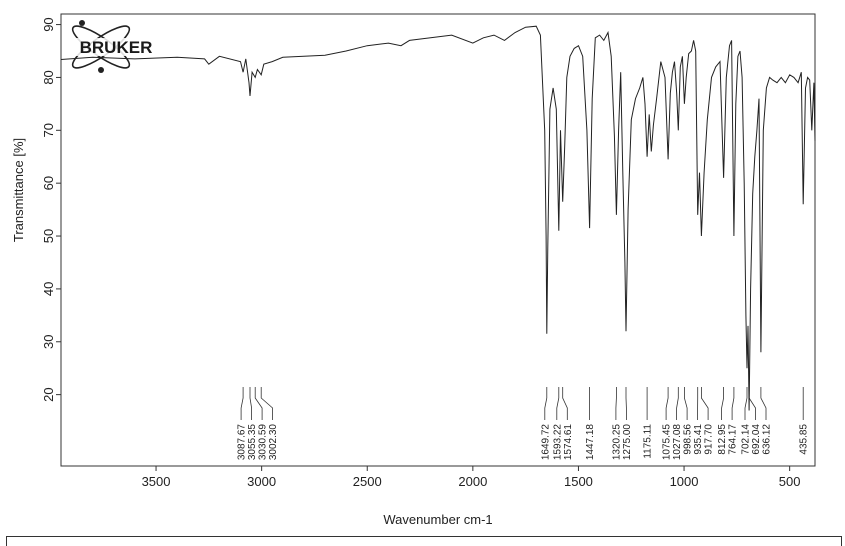 This screenshot has width=845, height=546. What do you see at coordinates (709, 439) in the screenshot?
I see `peak-label: 917.70` at bounding box center [709, 439].